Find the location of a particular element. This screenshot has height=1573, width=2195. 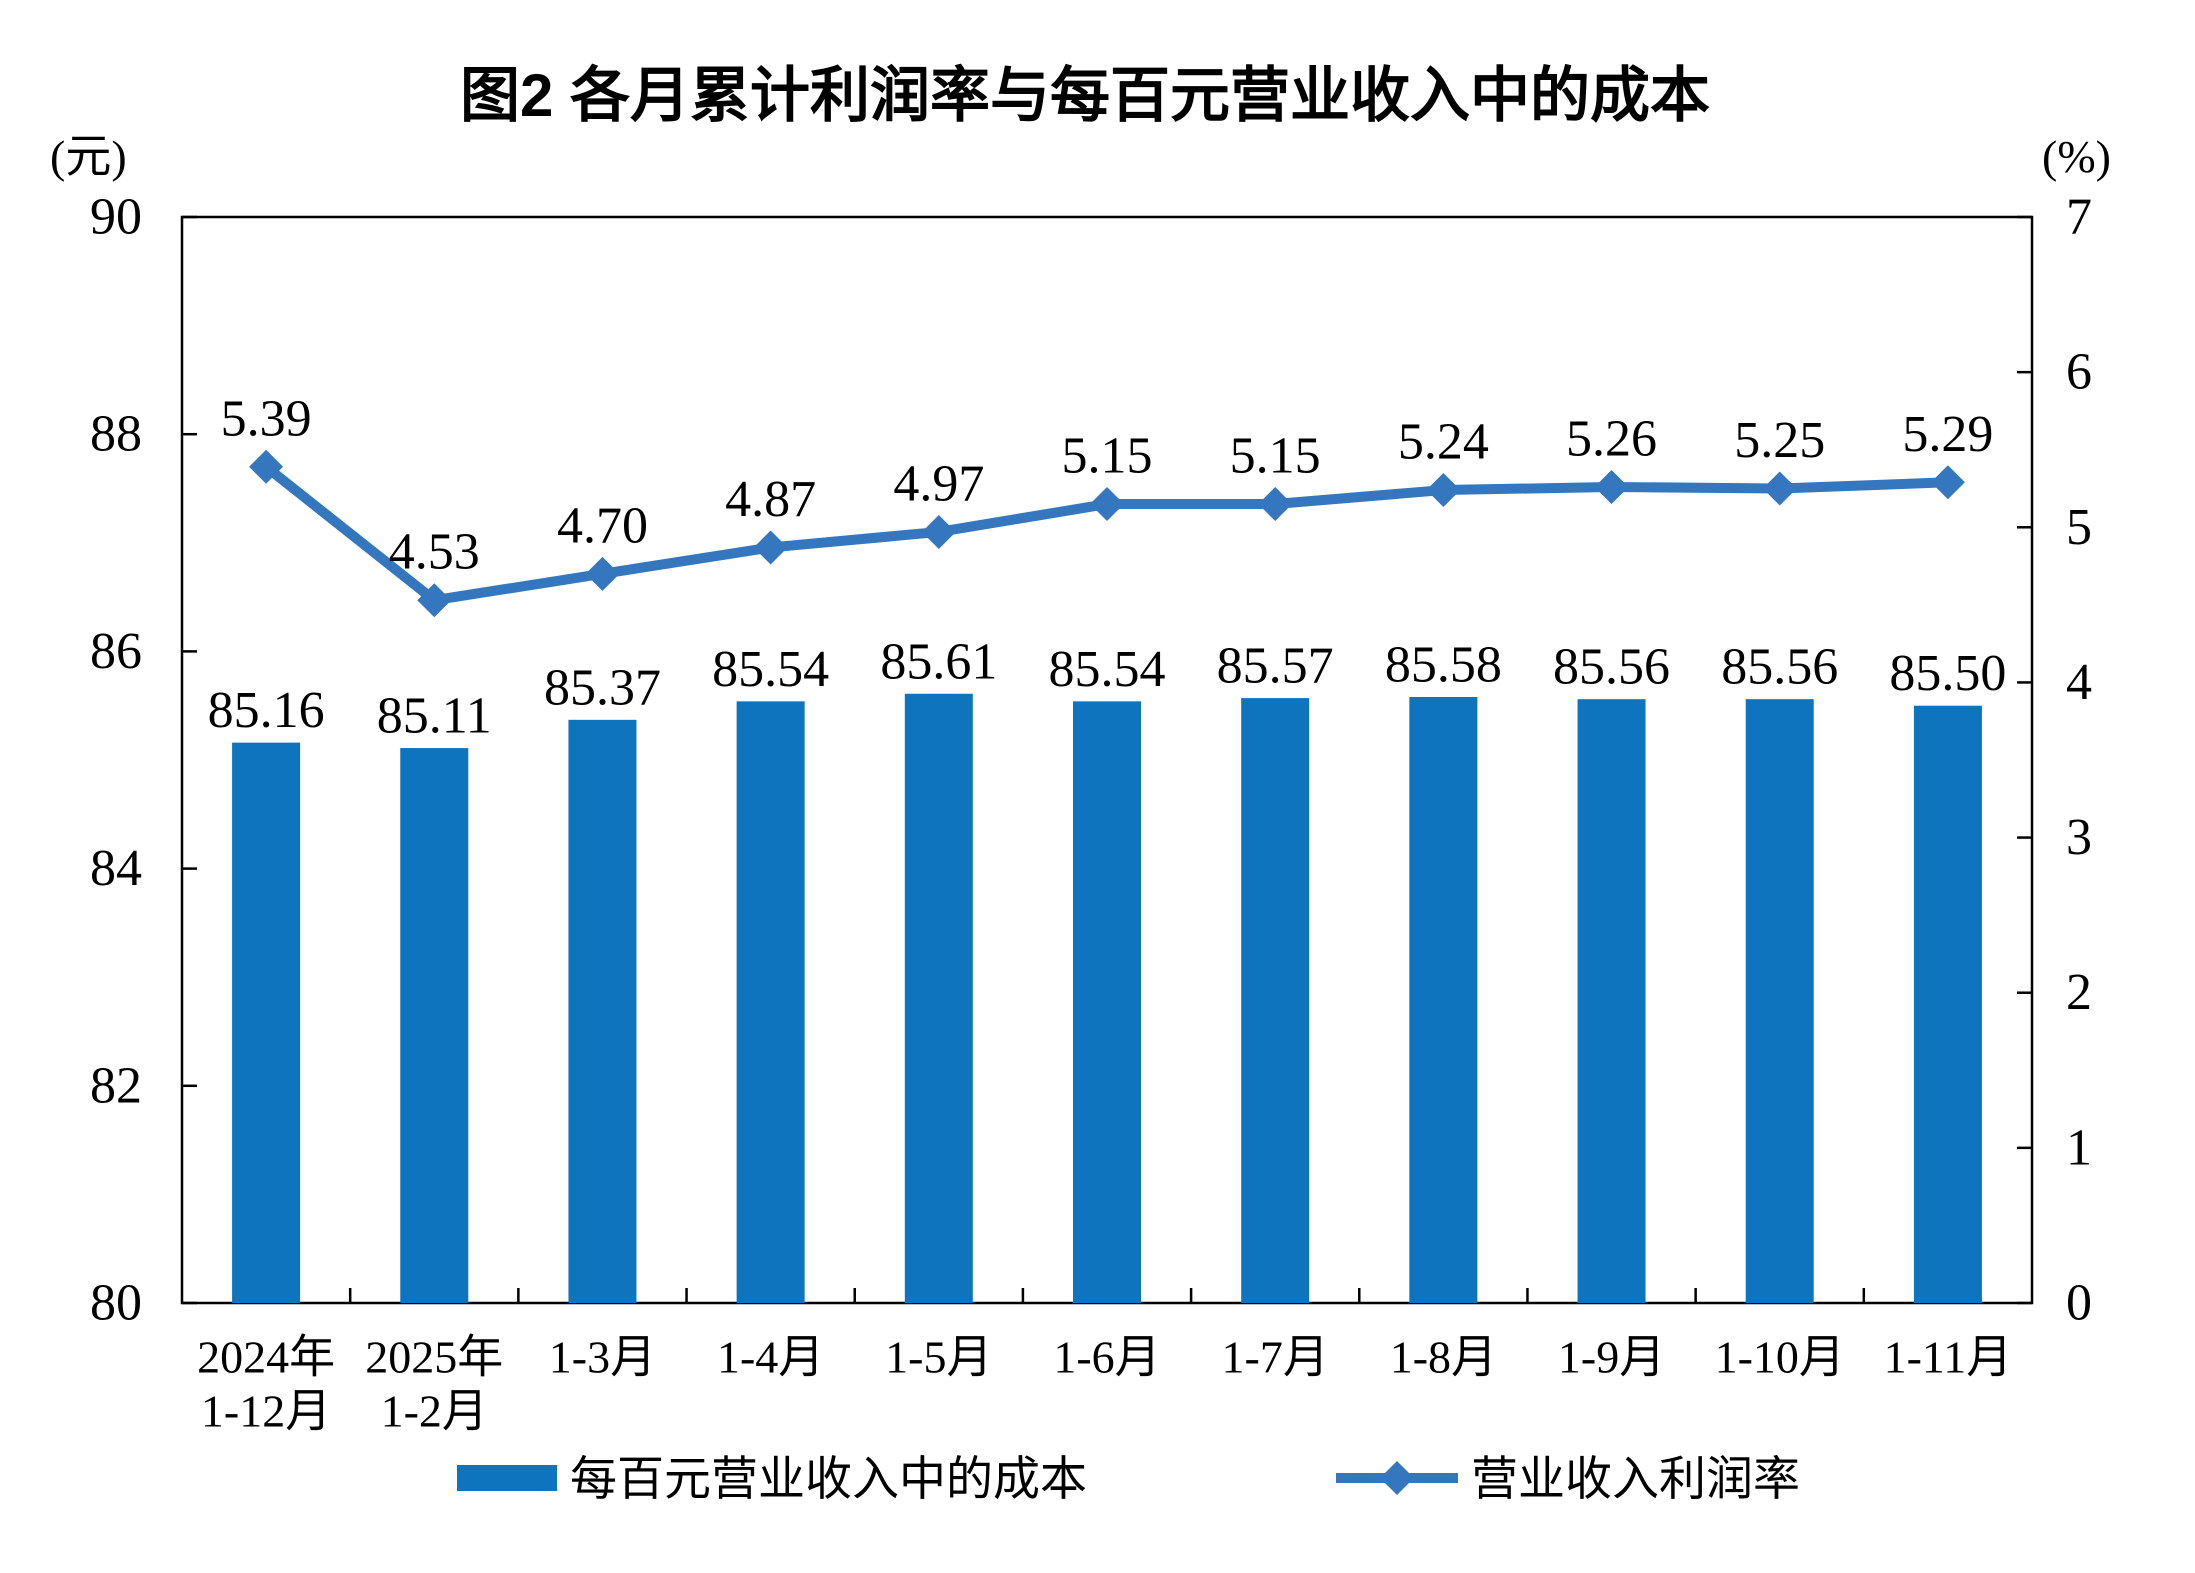

y-right-tick-label: 7 is located at coordinates (2079, 217).